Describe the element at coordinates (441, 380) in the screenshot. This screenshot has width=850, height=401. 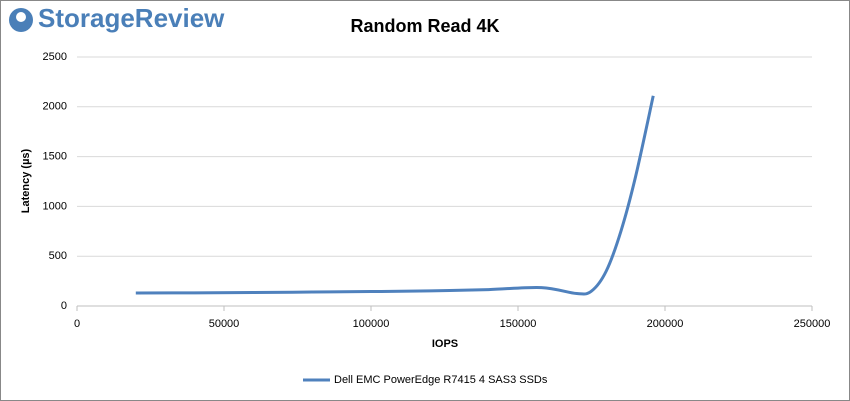
I see `legend-label: Dell EMC PowerEdge R7415 4 SAS3 SSDs` at that location.